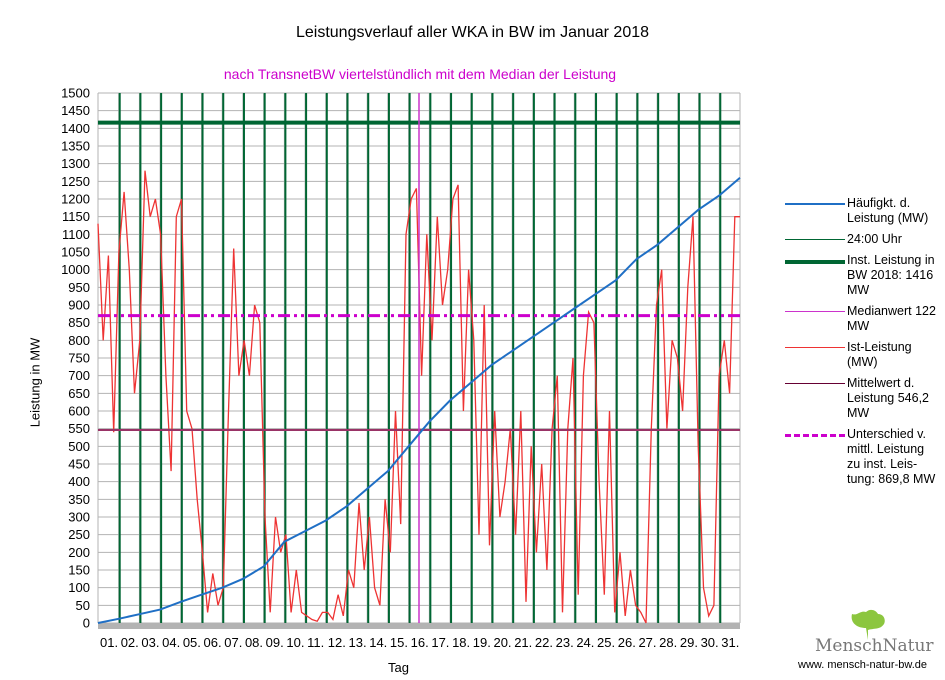 The width and height of the screenshot is (945, 680). I want to click on legend-item-ist: Ist-Leistung (MW), so click(865, 355).